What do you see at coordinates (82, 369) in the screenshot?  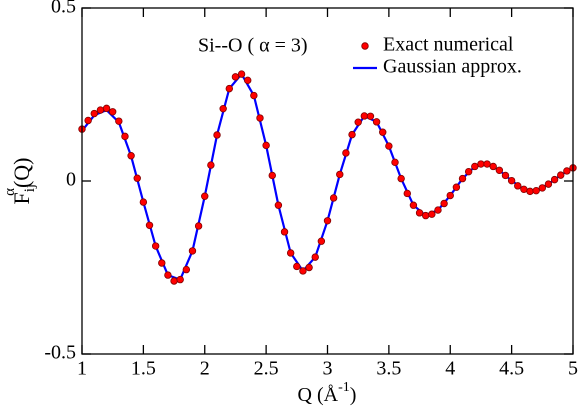 I see `x-tick-label: 1` at bounding box center [82, 369].